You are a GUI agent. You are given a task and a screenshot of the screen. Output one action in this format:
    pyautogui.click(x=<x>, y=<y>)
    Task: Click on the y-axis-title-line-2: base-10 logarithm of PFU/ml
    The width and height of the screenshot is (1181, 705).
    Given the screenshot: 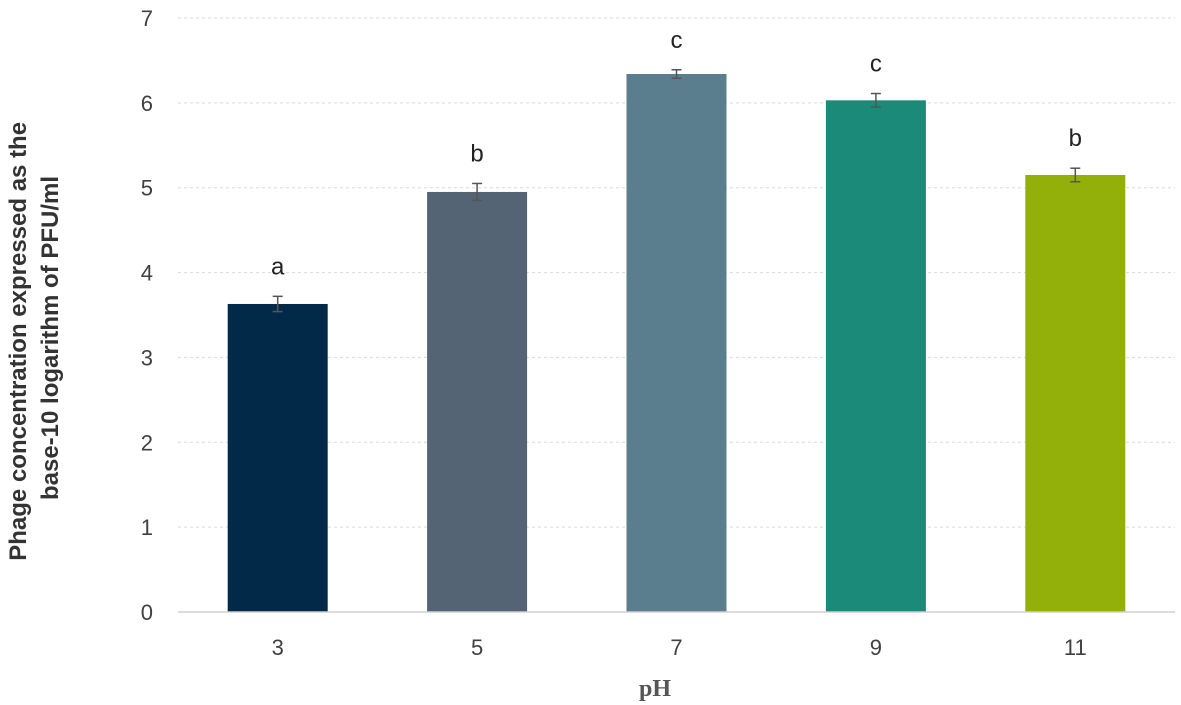 What is the action you would take?
    pyautogui.click(x=50, y=338)
    